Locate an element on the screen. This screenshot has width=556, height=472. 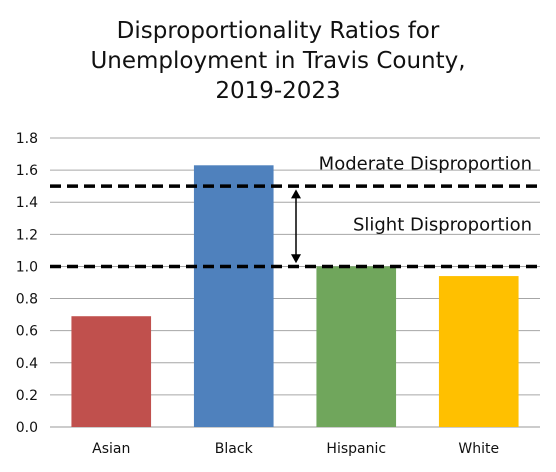
y-tick-label: 1.6 is located at coordinates (27, 171).